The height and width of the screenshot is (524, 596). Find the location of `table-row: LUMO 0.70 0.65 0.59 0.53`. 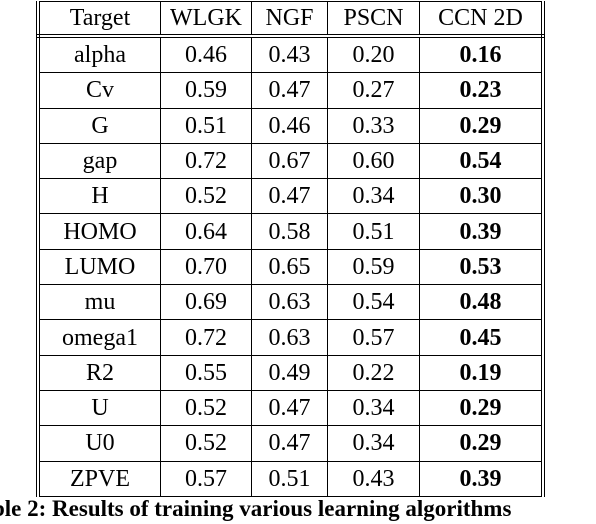

table-row: LUMO 0.70 0.65 0.59 0.53 is located at coordinates (290, 267).